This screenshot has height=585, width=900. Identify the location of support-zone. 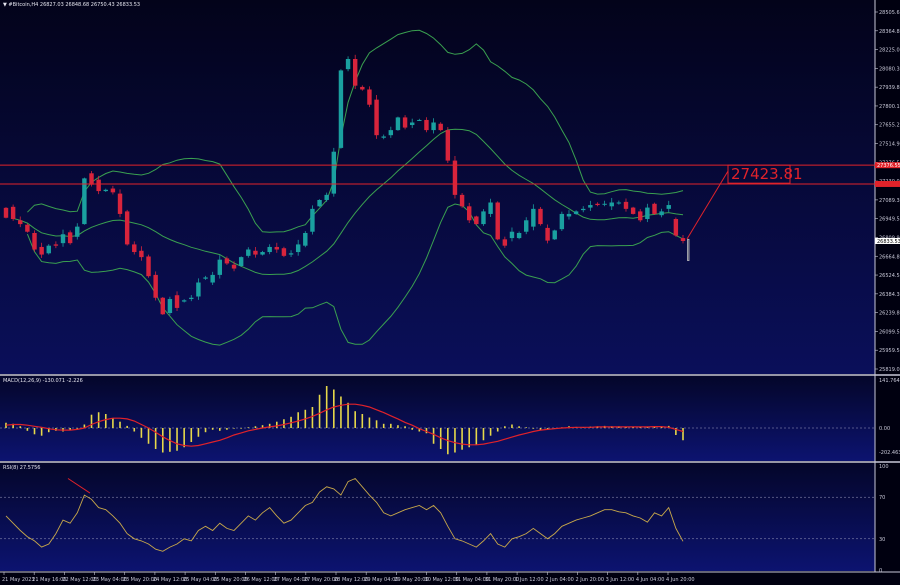
(688, 249).